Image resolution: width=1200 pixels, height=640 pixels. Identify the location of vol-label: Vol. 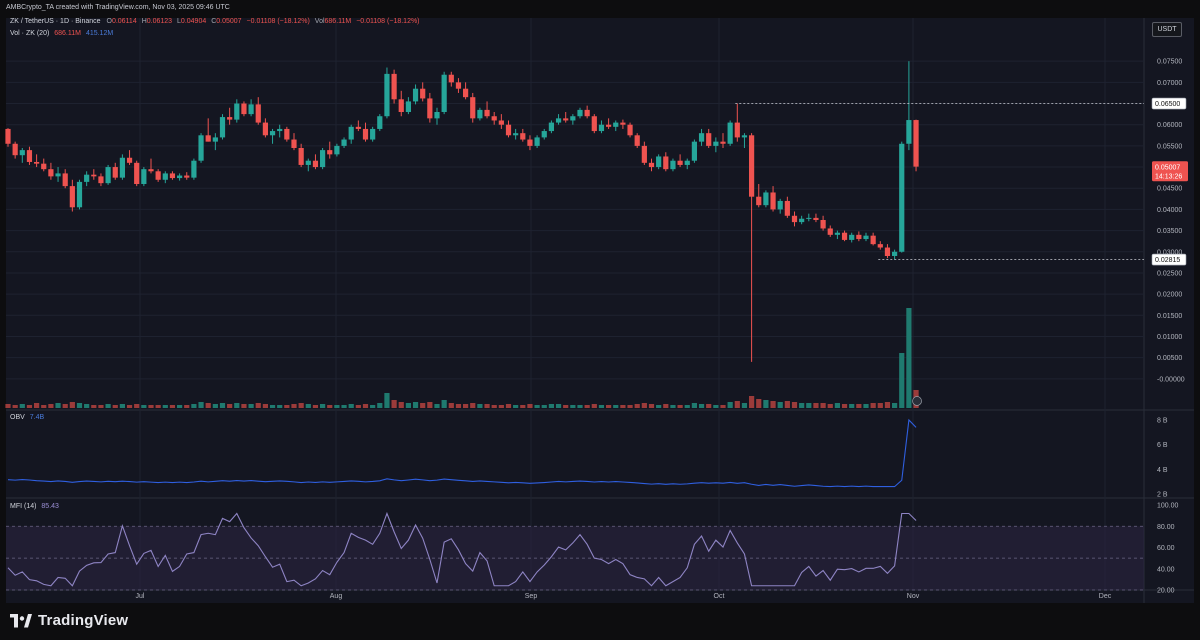
(319, 21).